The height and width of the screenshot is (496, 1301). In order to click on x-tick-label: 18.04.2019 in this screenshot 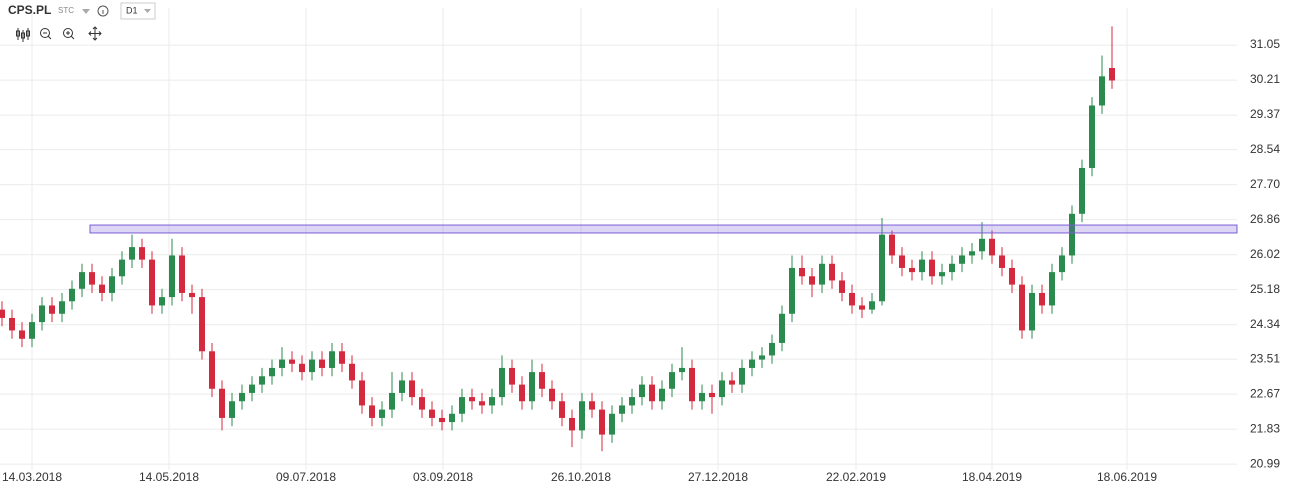, I will do `click(992, 477)`.